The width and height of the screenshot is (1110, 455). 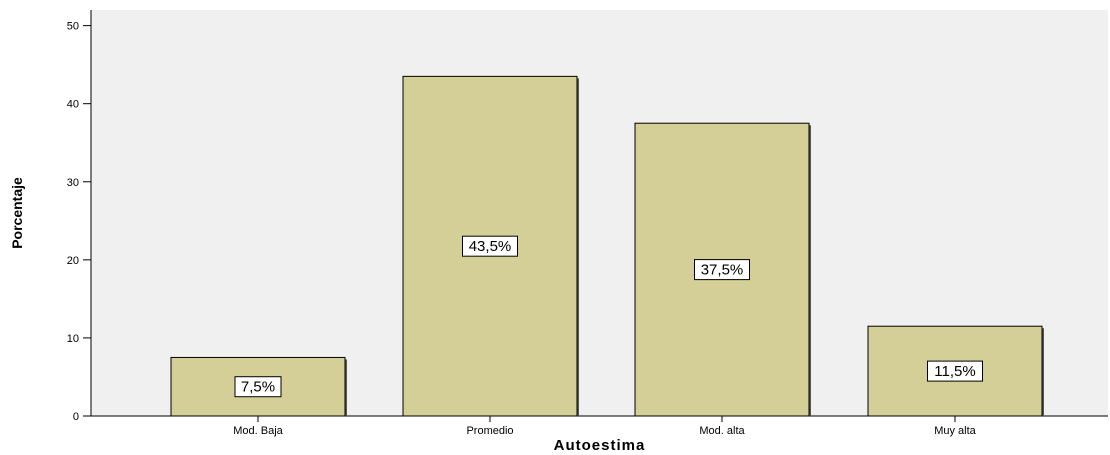 I want to click on x-tick-label: Mod. Baja, so click(x=258, y=431).